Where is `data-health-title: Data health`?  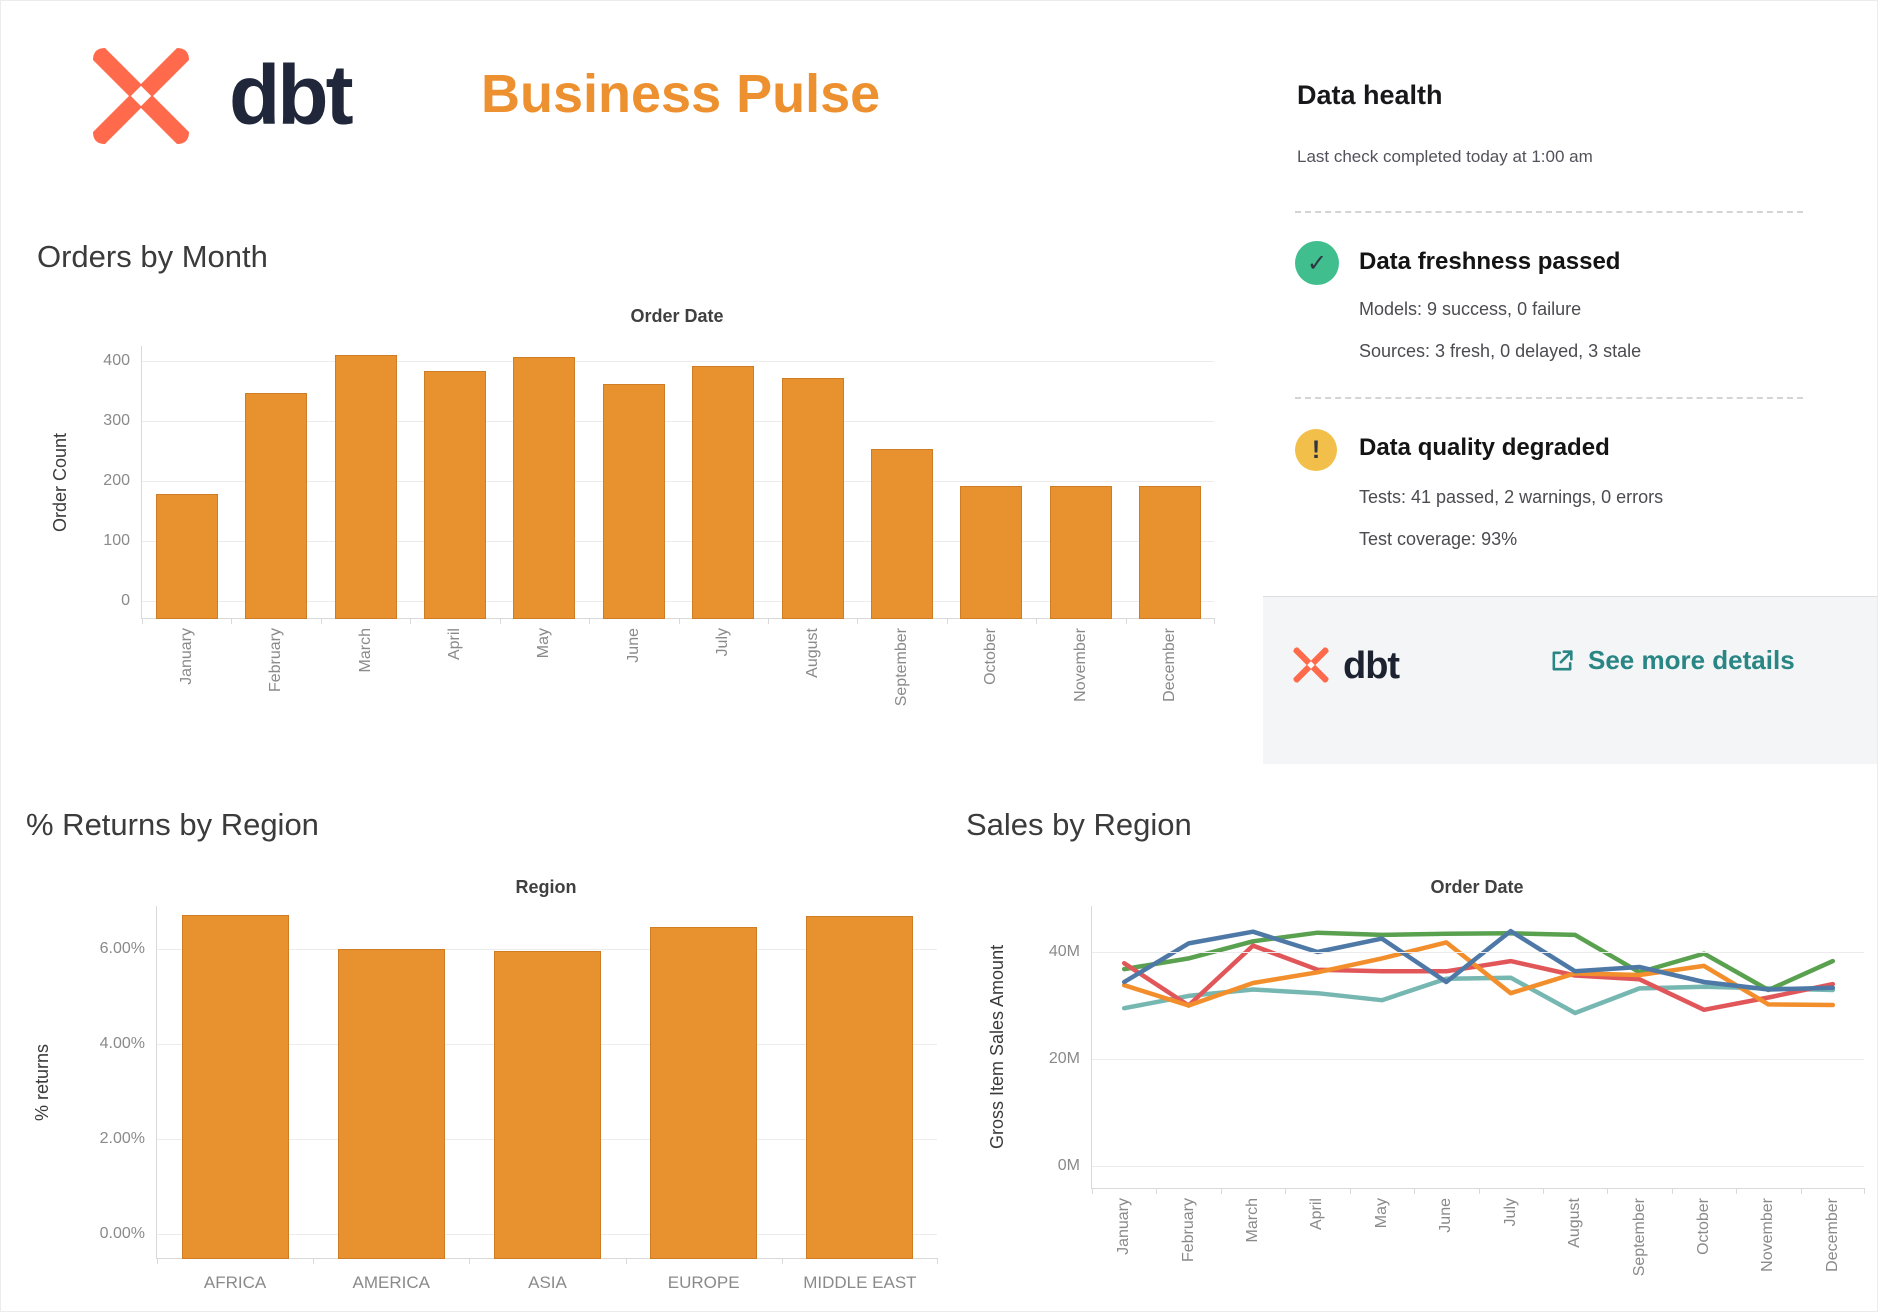 data-health-title: Data health is located at coordinates (1370, 95).